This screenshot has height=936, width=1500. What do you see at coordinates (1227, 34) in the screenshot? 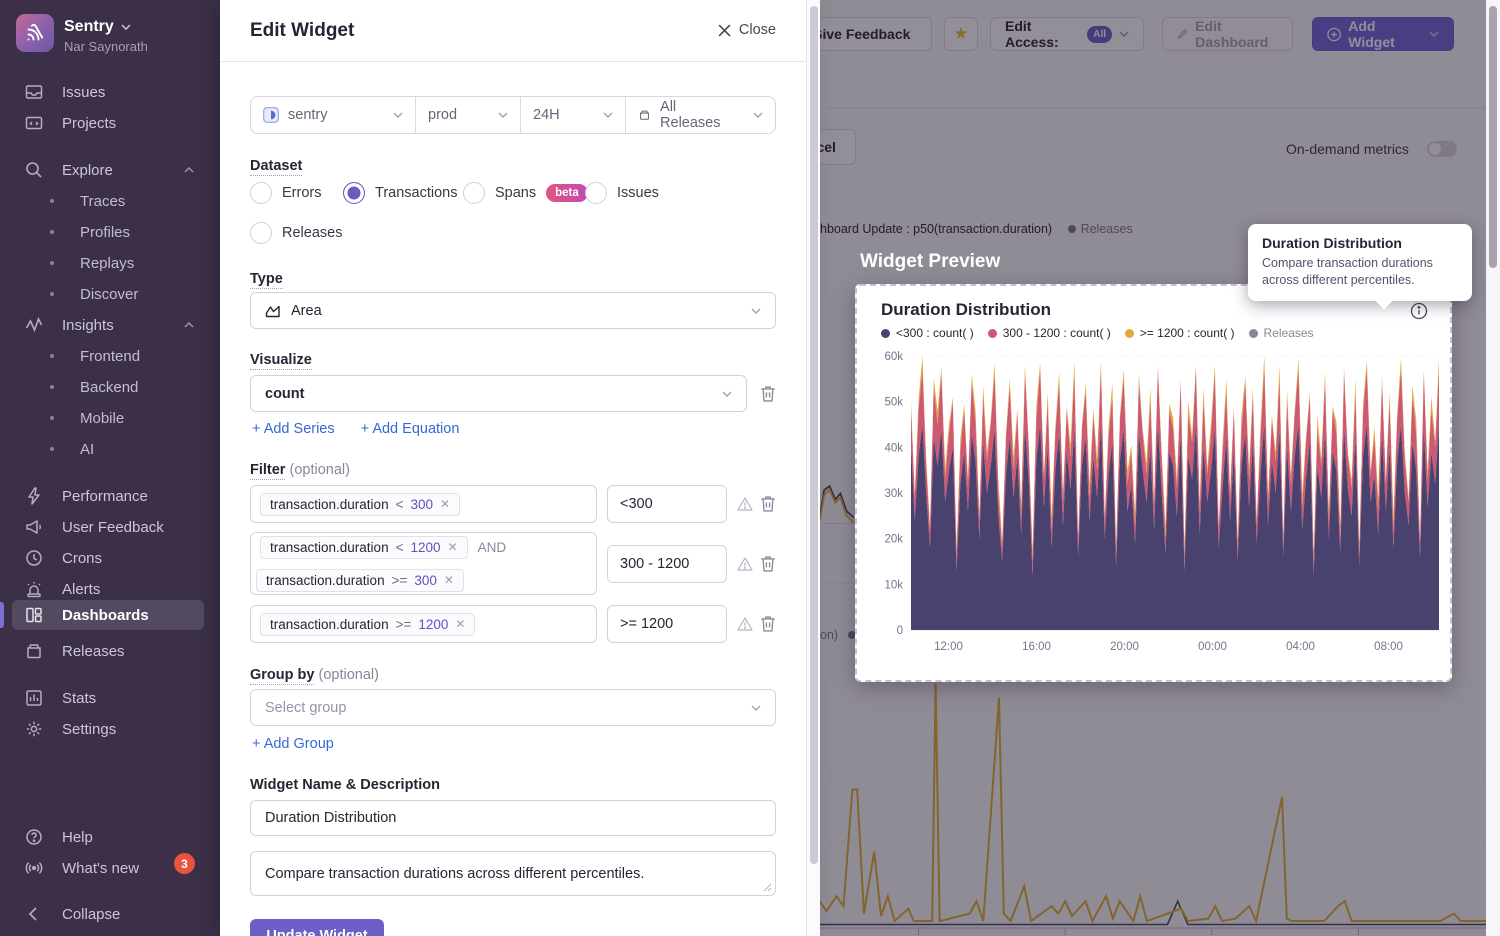
I see `edit-dashboard-button: Edit Dashboard` at bounding box center [1227, 34].